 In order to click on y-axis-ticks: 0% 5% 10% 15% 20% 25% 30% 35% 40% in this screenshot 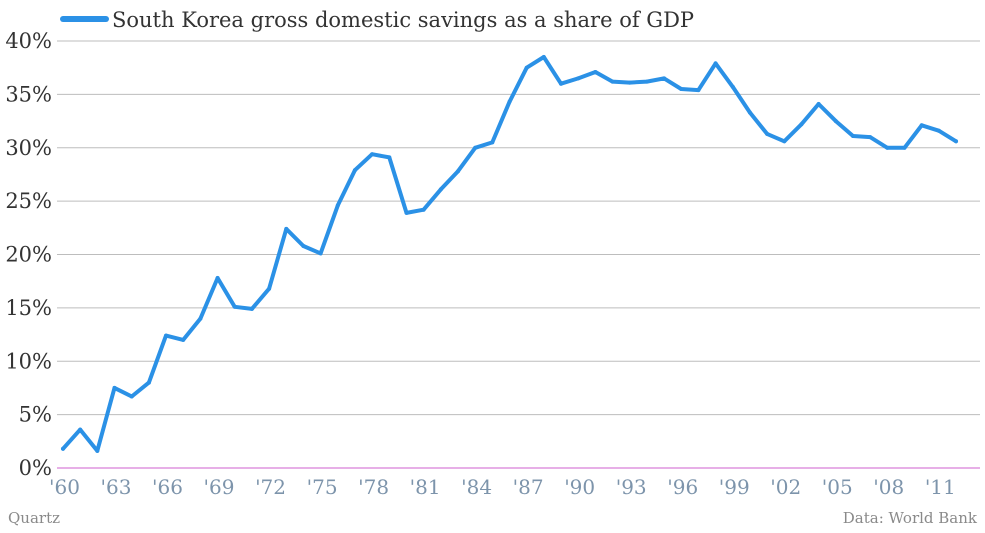, I will do `click(28, 254)`.